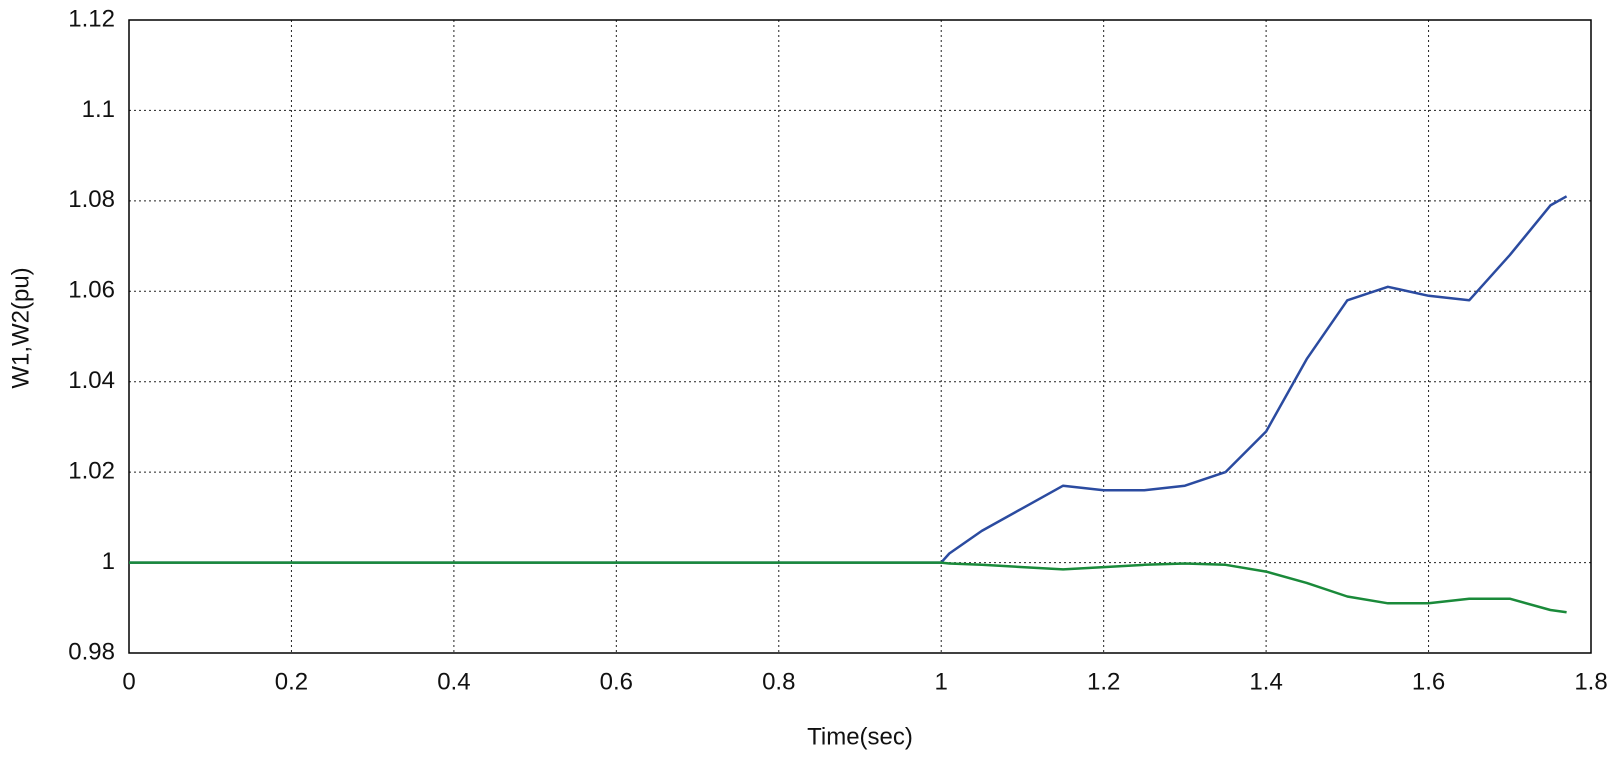 This screenshot has width=1614, height=757. What do you see at coordinates (1103, 681) in the screenshot?
I see `x-tick-label: 1.2` at bounding box center [1103, 681].